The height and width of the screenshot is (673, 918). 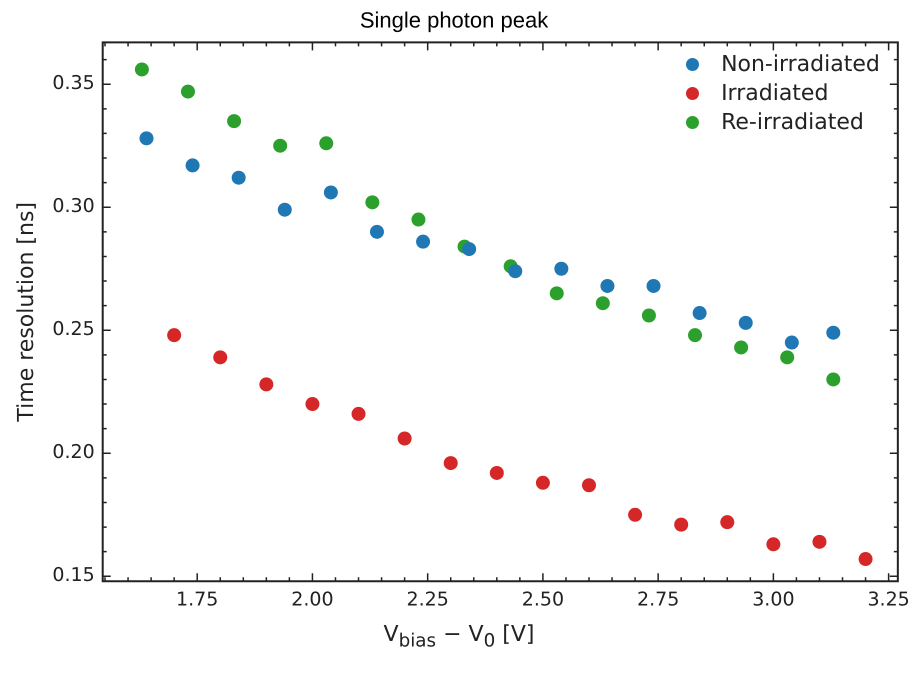 What do you see at coordinates (73, 206) in the screenshot?
I see `y-tick-label: 0.30` at bounding box center [73, 206].